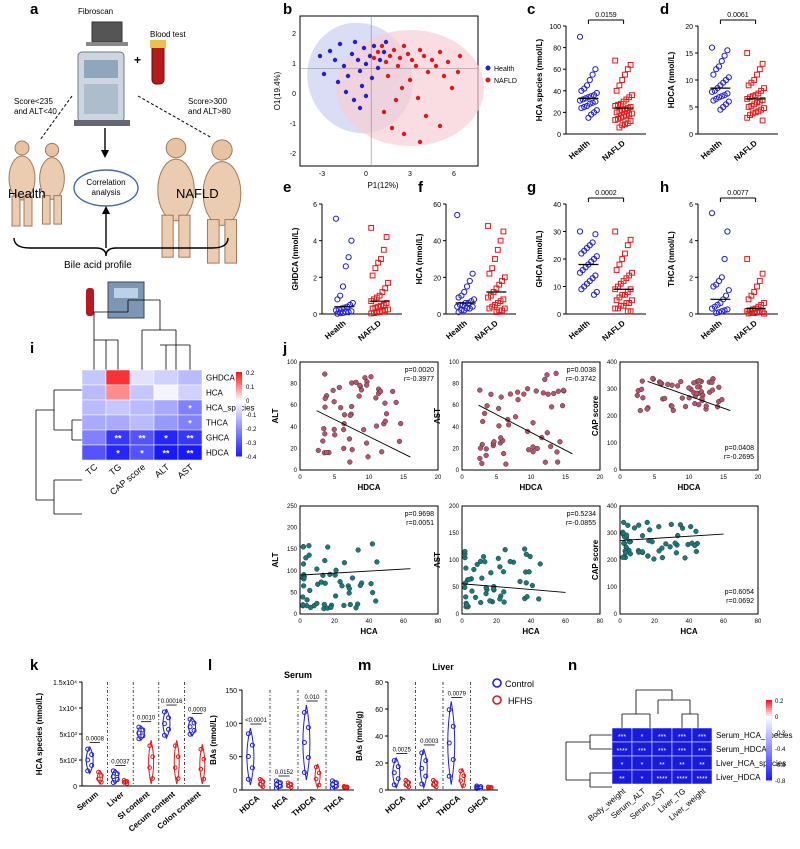 The height and width of the screenshot is (849, 800). Describe the element at coordinates (627, 311) in the screenshot. I see `panel-g-nafld-point` at that location.